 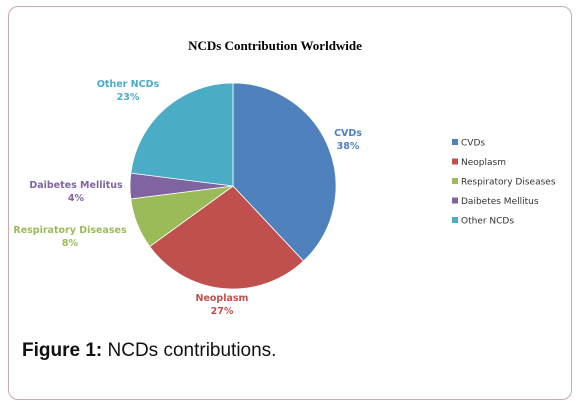 I want to click on figure-caption: Figure 1: NCDs contributions., so click(x=149, y=351).